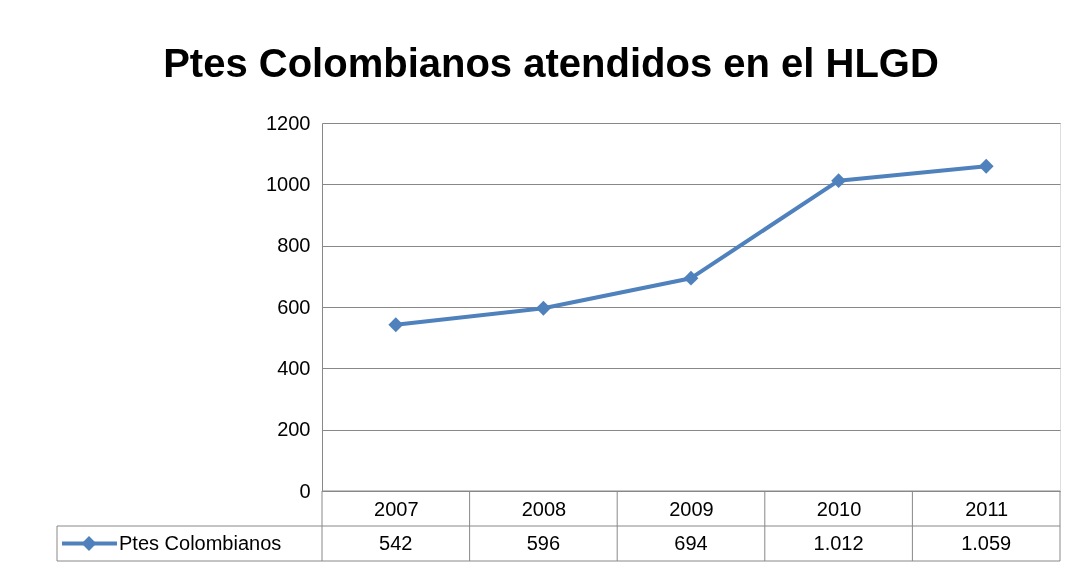 Image resolution: width=1076 pixels, height=578 pixels. Describe the element at coordinates (839, 508) in the screenshot. I see `x-tick-label: 2010` at that location.